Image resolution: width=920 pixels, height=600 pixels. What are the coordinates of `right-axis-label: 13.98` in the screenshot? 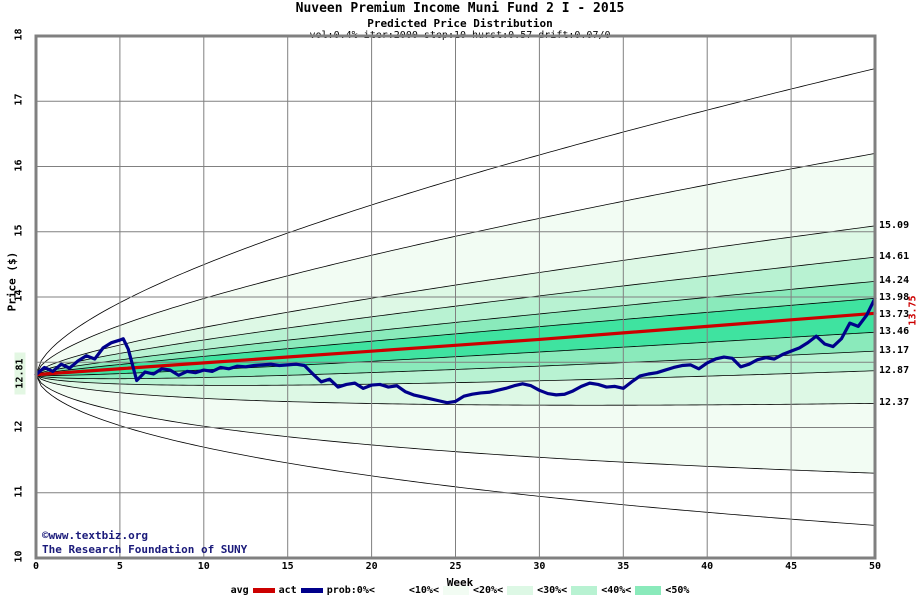 It's located at (894, 298).